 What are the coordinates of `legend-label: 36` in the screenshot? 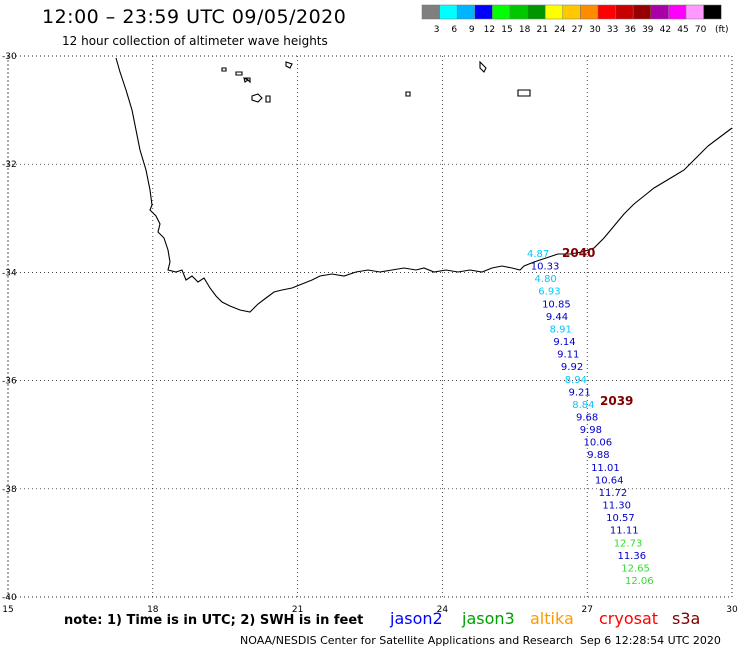 It's located at (630, 30).